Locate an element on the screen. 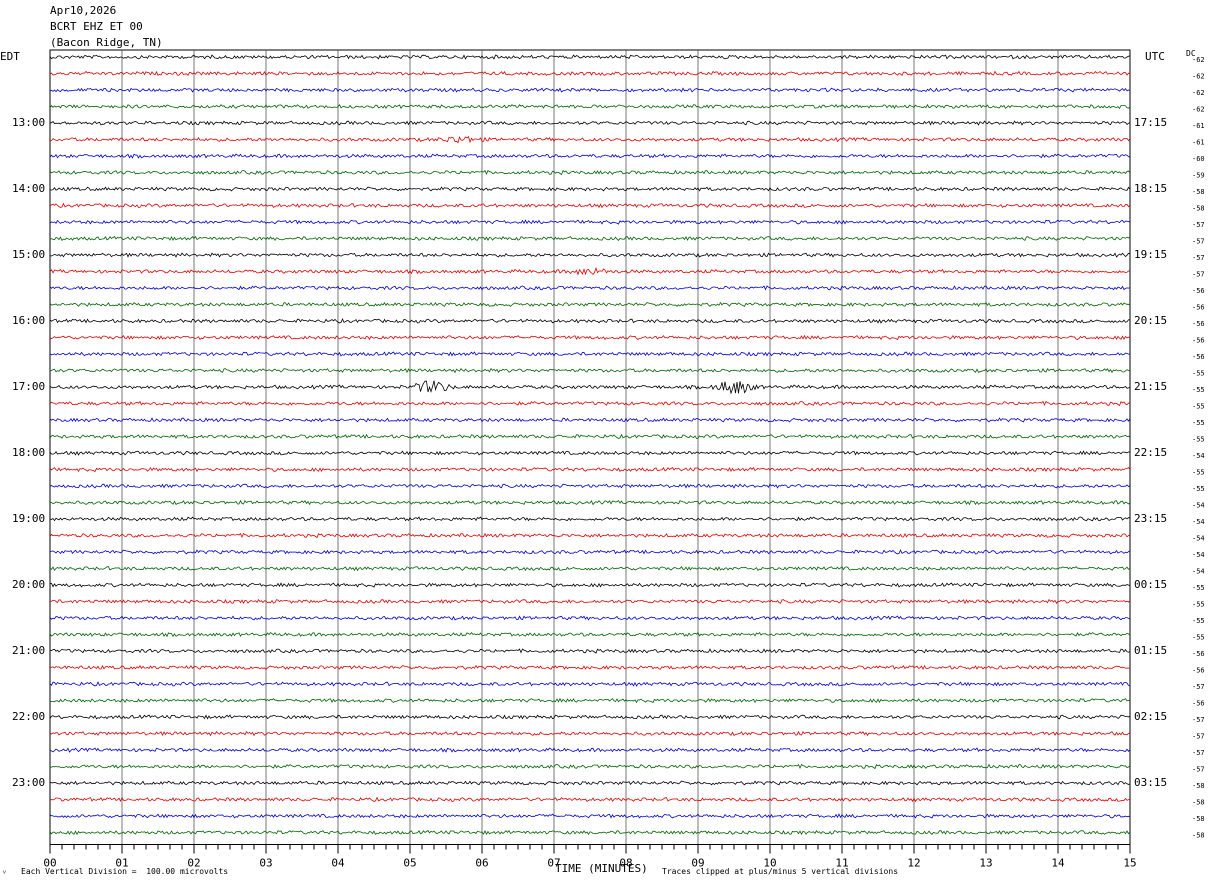 The width and height of the screenshot is (1210, 886). left-hour-label: 17:00 is located at coordinates (29, 386).